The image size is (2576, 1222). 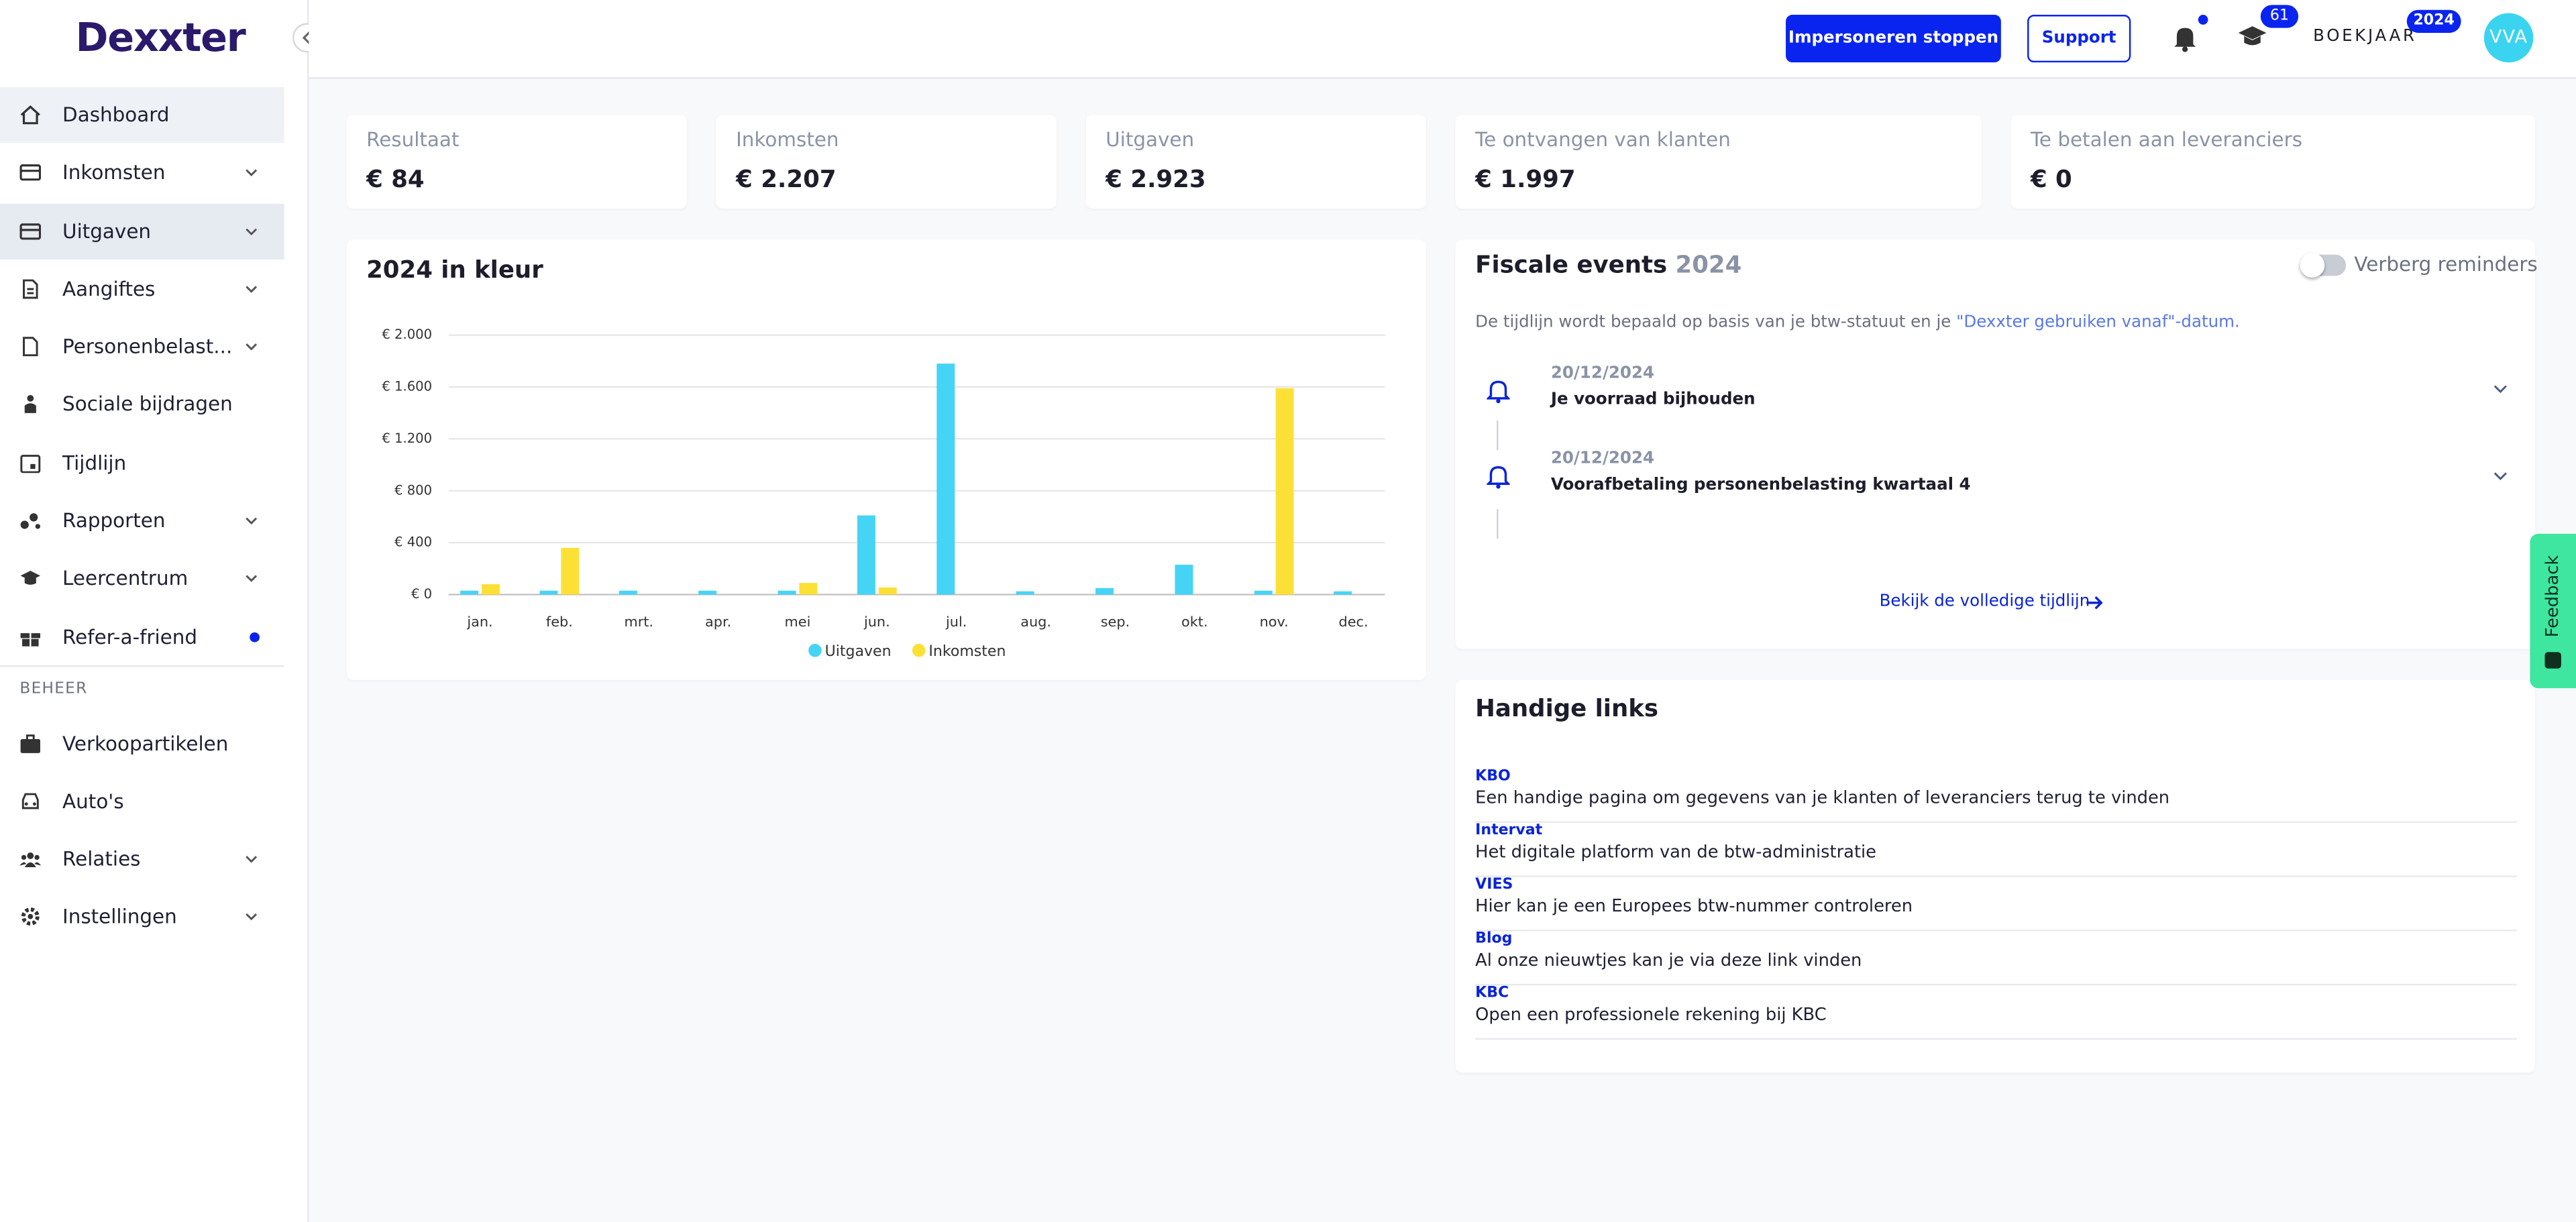 What do you see at coordinates (142, 578) in the screenshot?
I see `nav-item: Leercentrum` at bounding box center [142, 578].